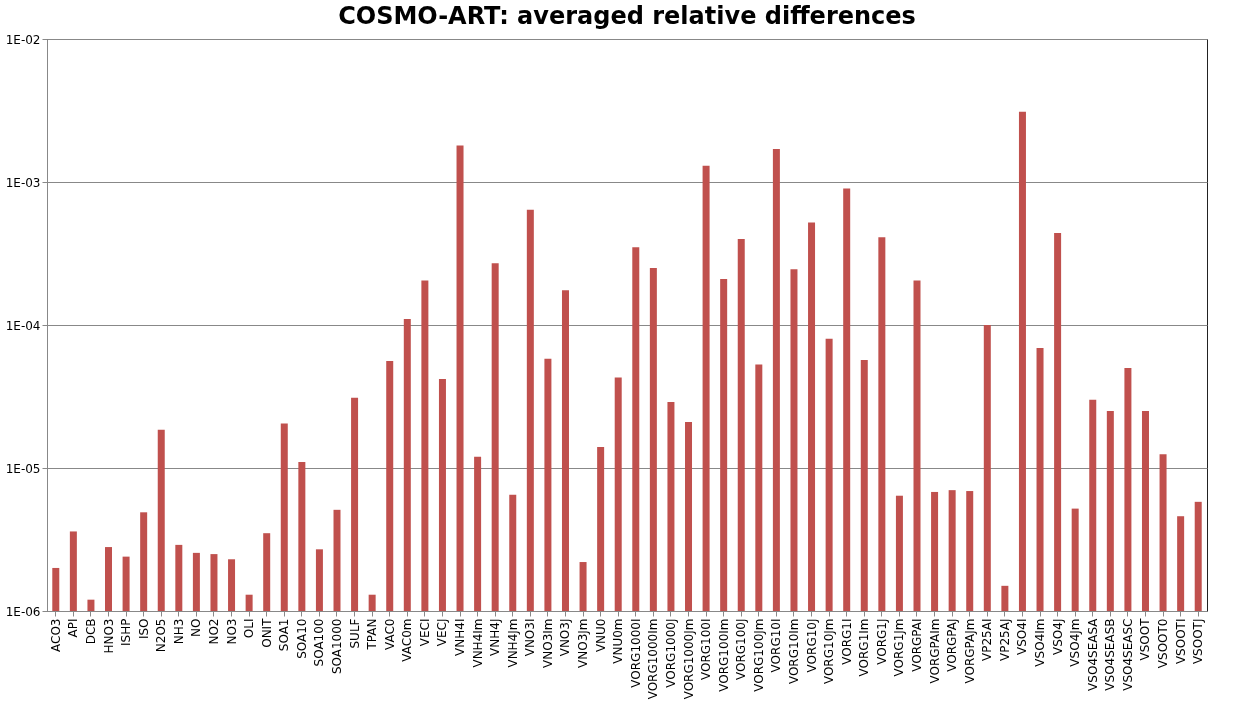 The image size is (1246, 705). What do you see at coordinates (1040, 642) in the screenshot?
I see `x-tick-label: VSO4Im` at bounding box center [1040, 642].